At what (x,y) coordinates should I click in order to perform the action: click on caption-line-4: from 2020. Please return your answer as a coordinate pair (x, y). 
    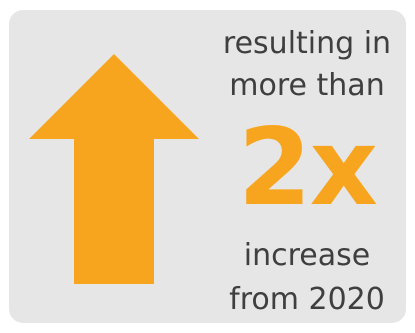
    Looking at the image, I should click on (307, 299).